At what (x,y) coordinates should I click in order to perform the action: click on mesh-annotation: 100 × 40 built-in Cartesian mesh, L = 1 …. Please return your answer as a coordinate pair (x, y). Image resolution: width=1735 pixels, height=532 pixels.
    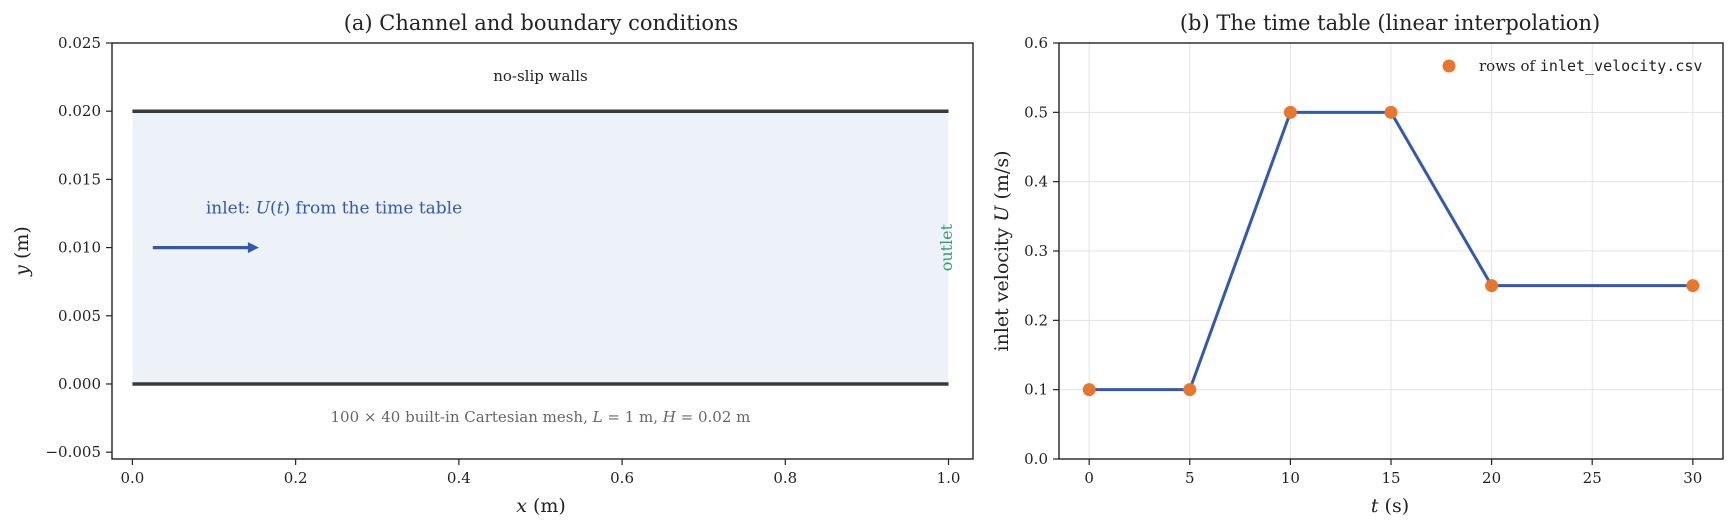
    Looking at the image, I should click on (541, 417).